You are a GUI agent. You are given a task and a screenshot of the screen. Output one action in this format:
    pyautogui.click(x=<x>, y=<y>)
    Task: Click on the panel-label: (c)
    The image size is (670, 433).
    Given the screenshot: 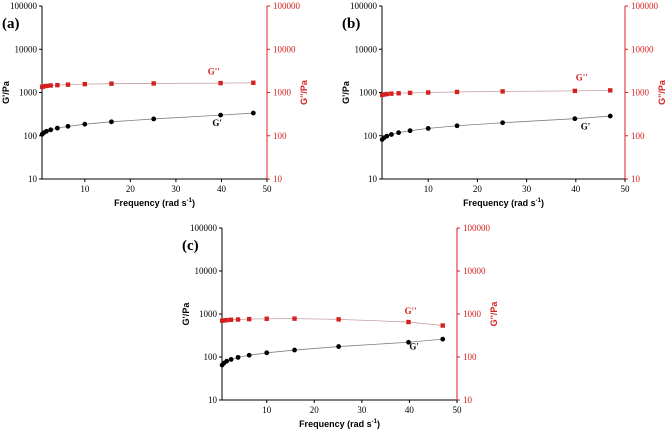 What is the action you would take?
    pyautogui.click(x=190, y=246)
    